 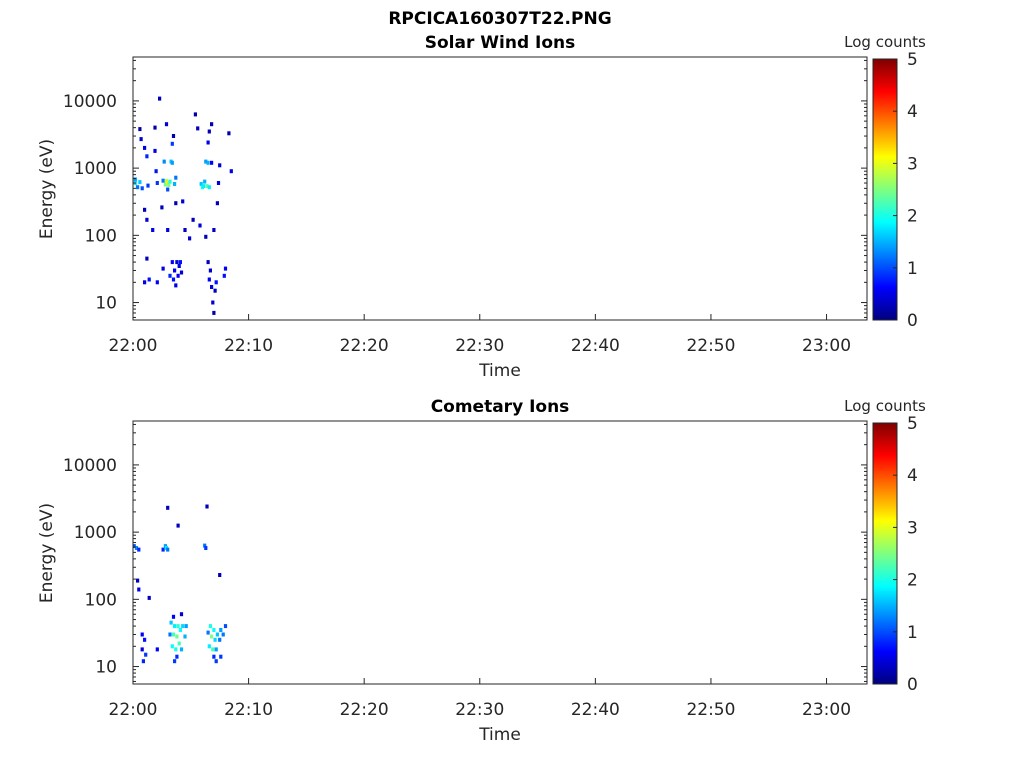 What do you see at coordinates (826, 710) in the screenshot?
I see `x-tick-label: 23:00` at bounding box center [826, 710].